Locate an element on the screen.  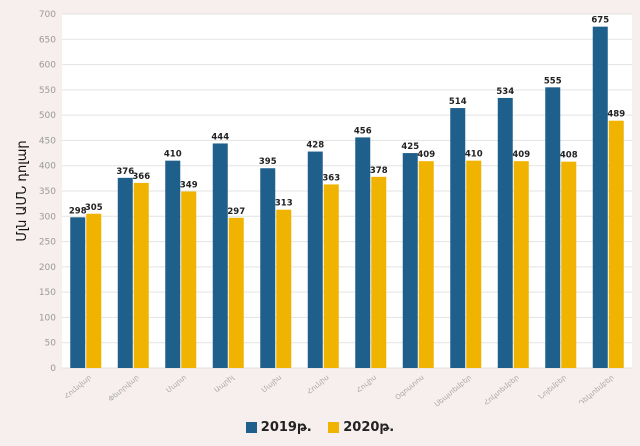
data-label: 349 is located at coordinates (189, 186).